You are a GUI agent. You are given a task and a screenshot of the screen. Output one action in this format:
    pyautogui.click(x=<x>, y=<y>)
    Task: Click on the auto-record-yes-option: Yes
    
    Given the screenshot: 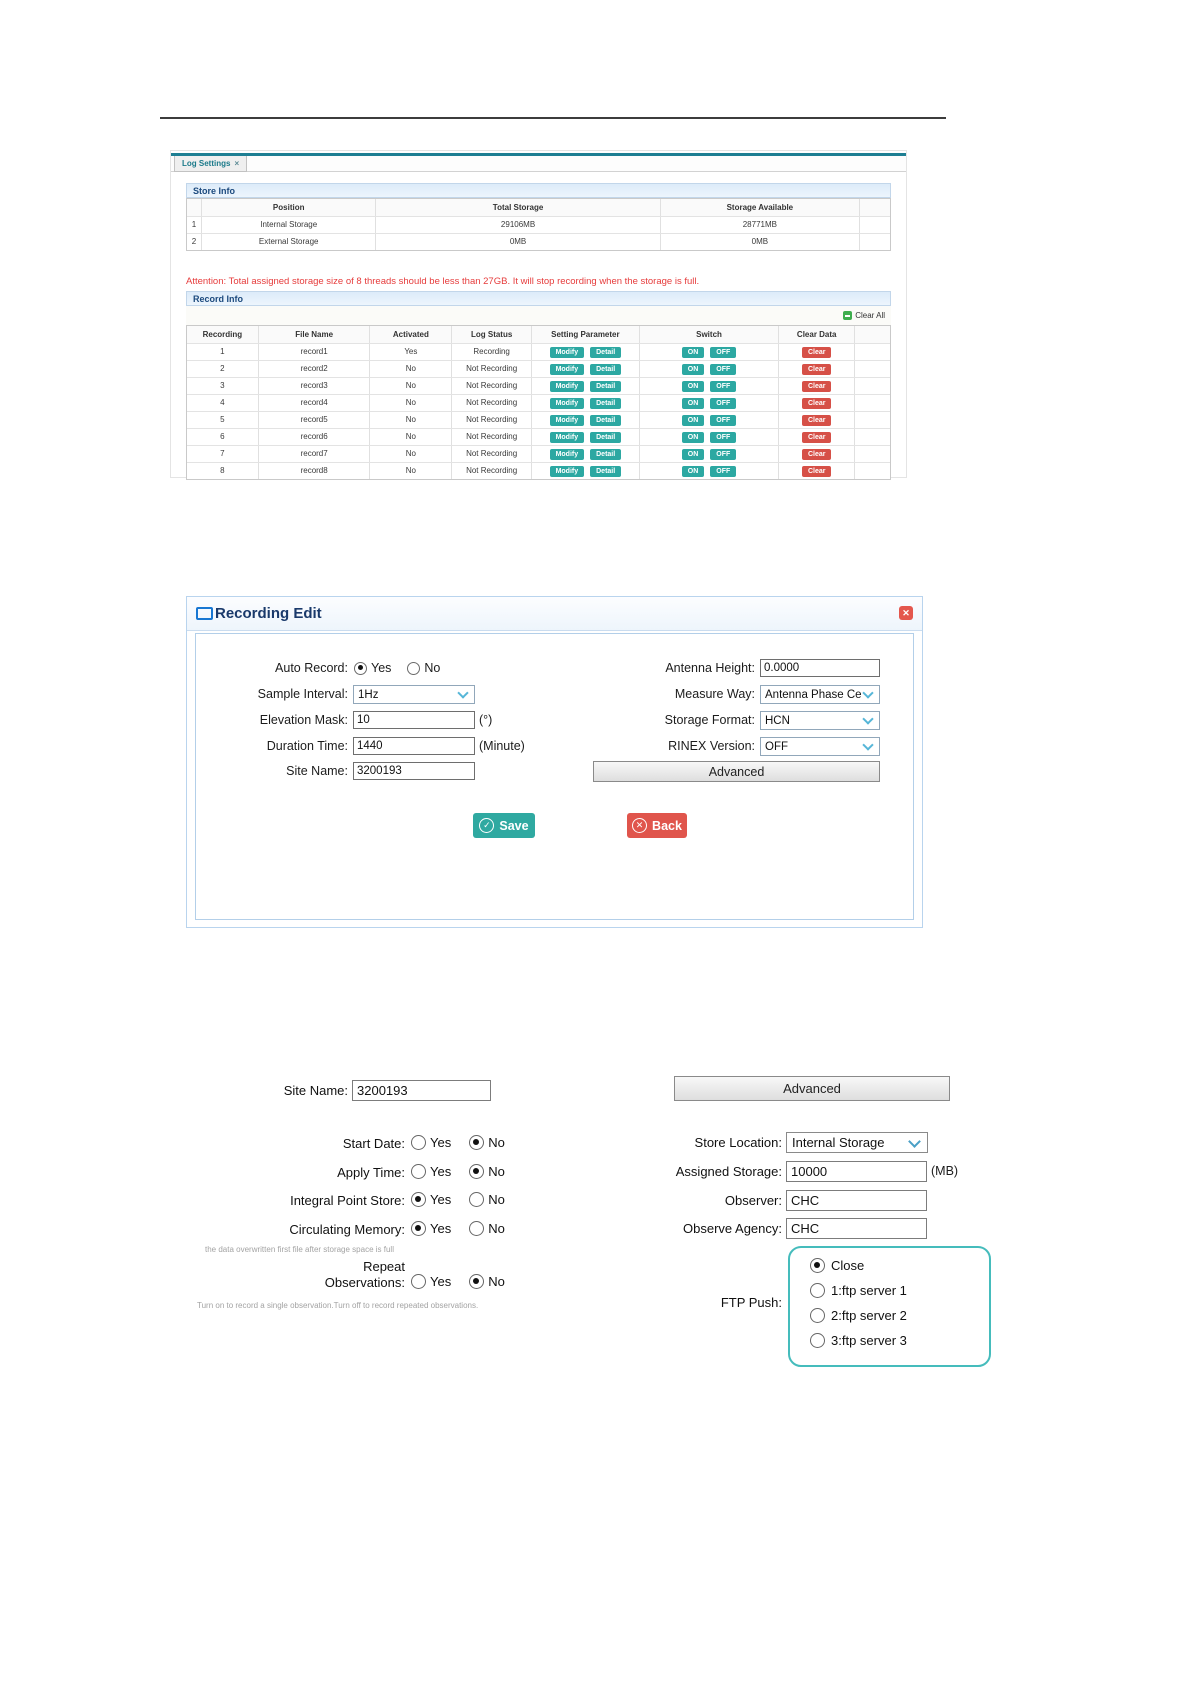 What is the action you would take?
    pyautogui.click(x=372, y=668)
    